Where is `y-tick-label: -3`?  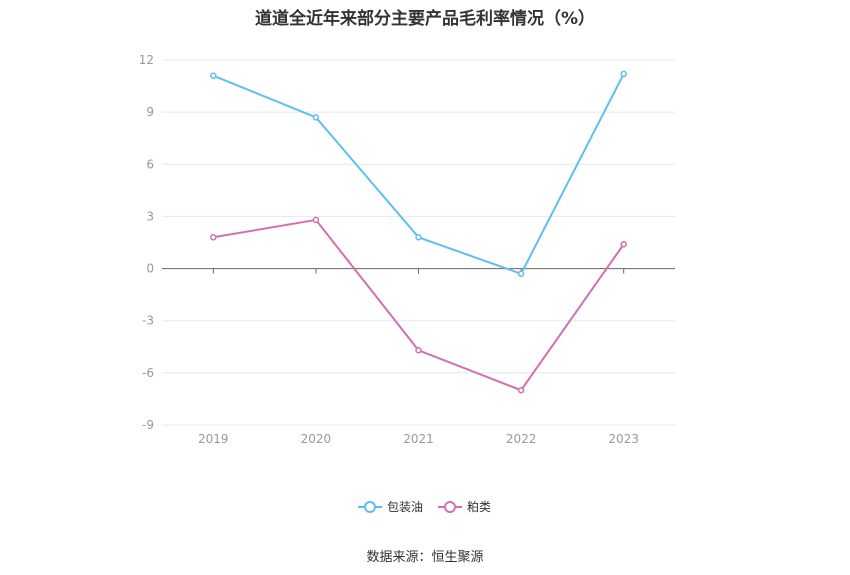 y-tick-label: -3 is located at coordinates (148, 321).